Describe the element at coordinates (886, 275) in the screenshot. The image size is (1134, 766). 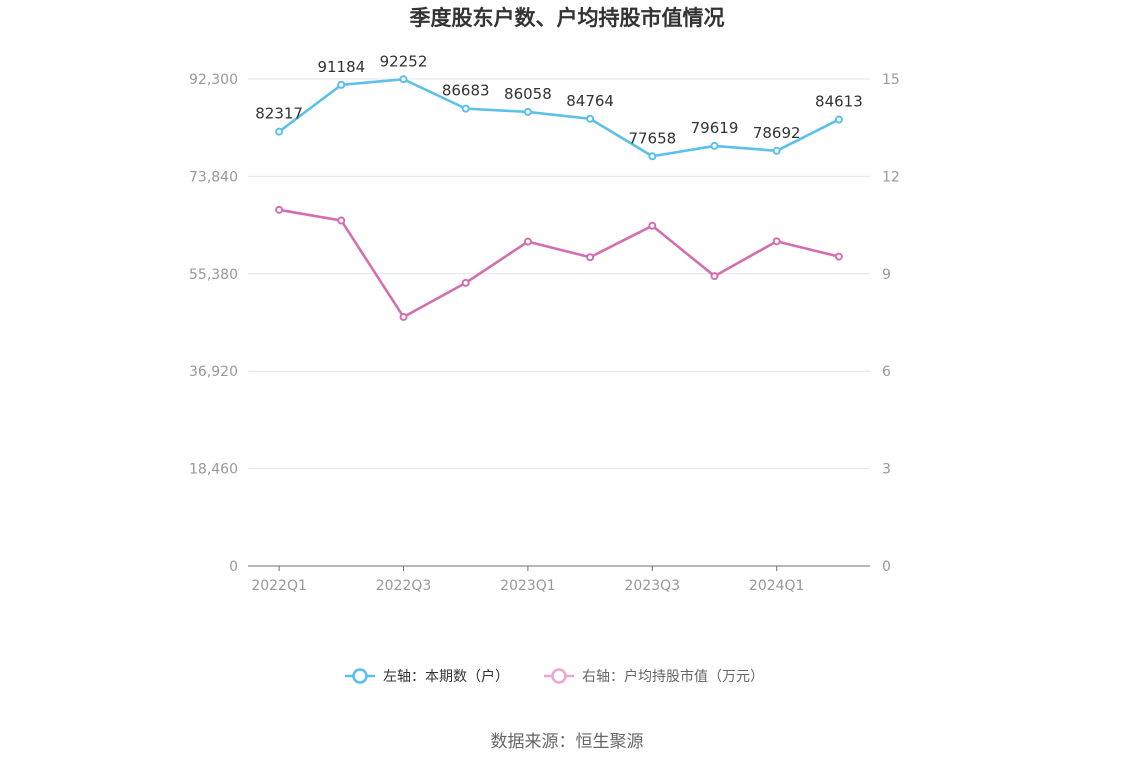
I see `right-tick-label: 9` at that location.